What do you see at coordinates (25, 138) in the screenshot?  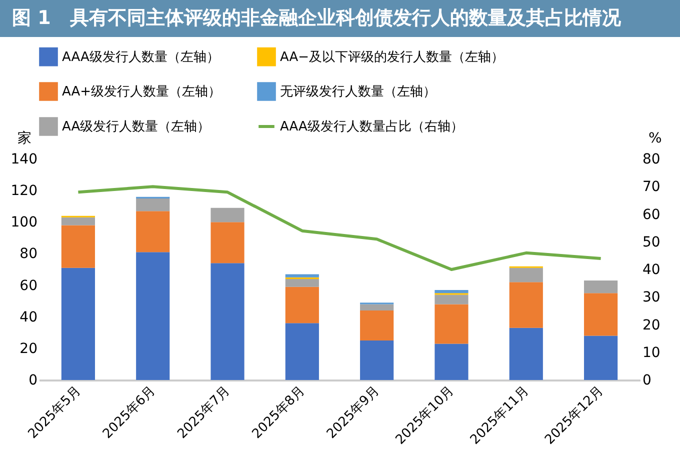 I see `y-axis-title: 家` at bounding box center [25, 138].